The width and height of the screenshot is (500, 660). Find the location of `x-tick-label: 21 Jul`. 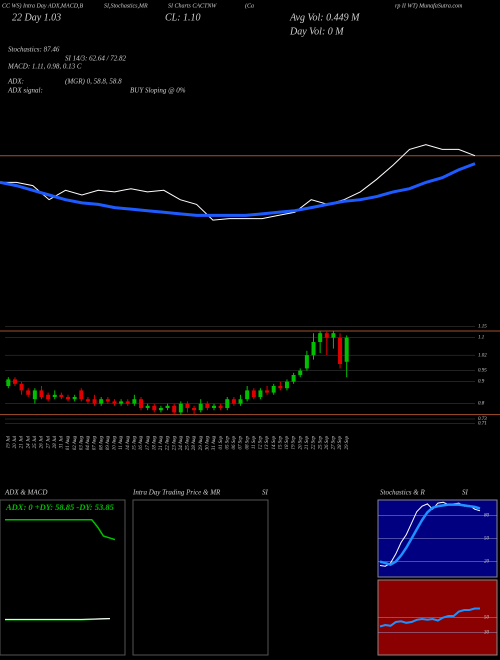

x-tick-label: 21 Jul is located at coordinates (22, 441).